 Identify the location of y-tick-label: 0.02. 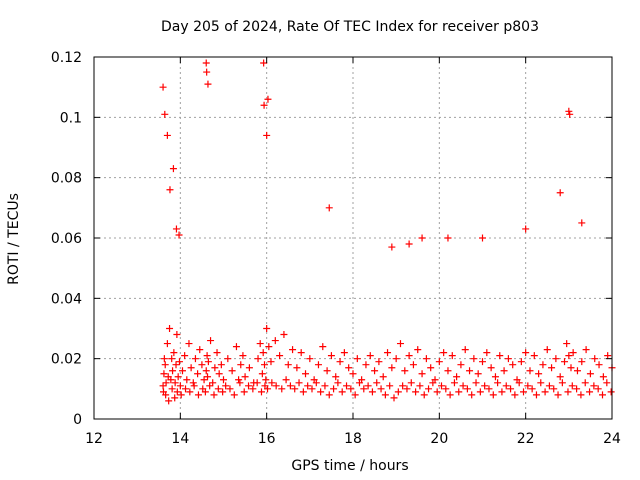
(66, 360).